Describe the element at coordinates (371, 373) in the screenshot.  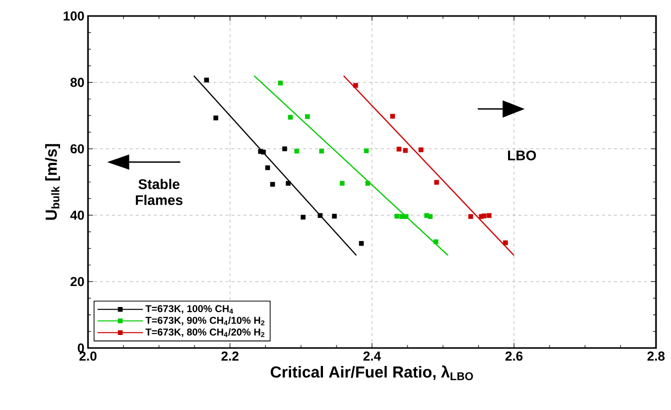
I see `x-axis-title: Critical Air/Fuel Ratio, λ$_{LBO}$` at that location.